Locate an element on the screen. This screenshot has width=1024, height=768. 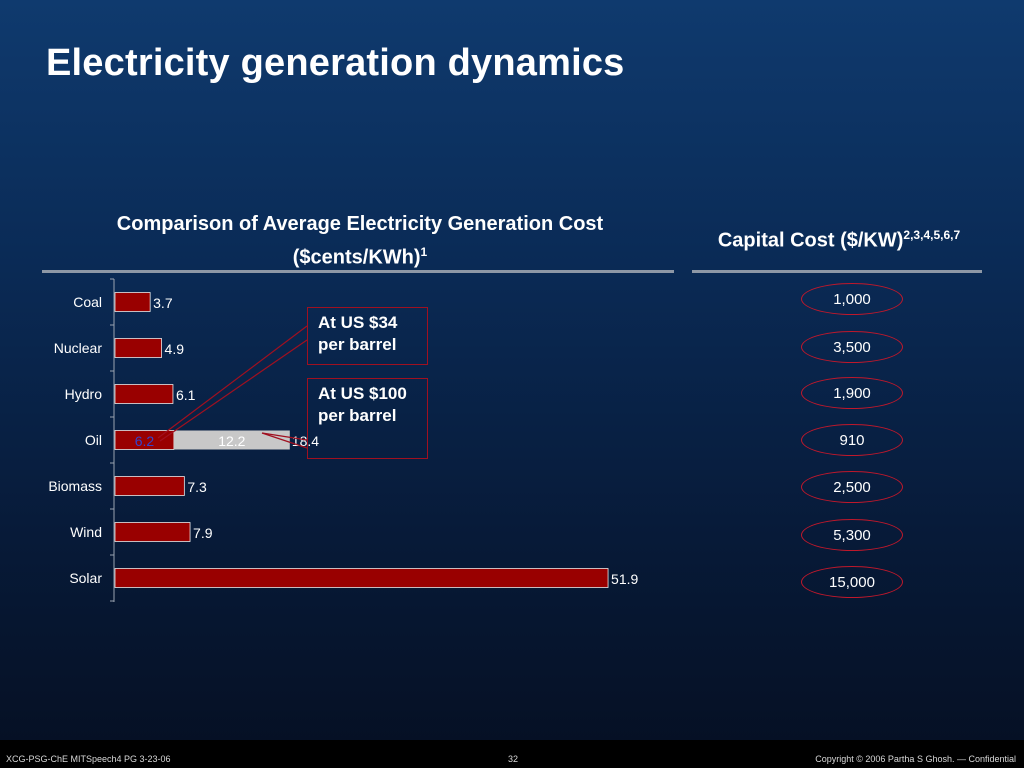
capital-cost-item: 1,900 is located at coordinates (852, 393).